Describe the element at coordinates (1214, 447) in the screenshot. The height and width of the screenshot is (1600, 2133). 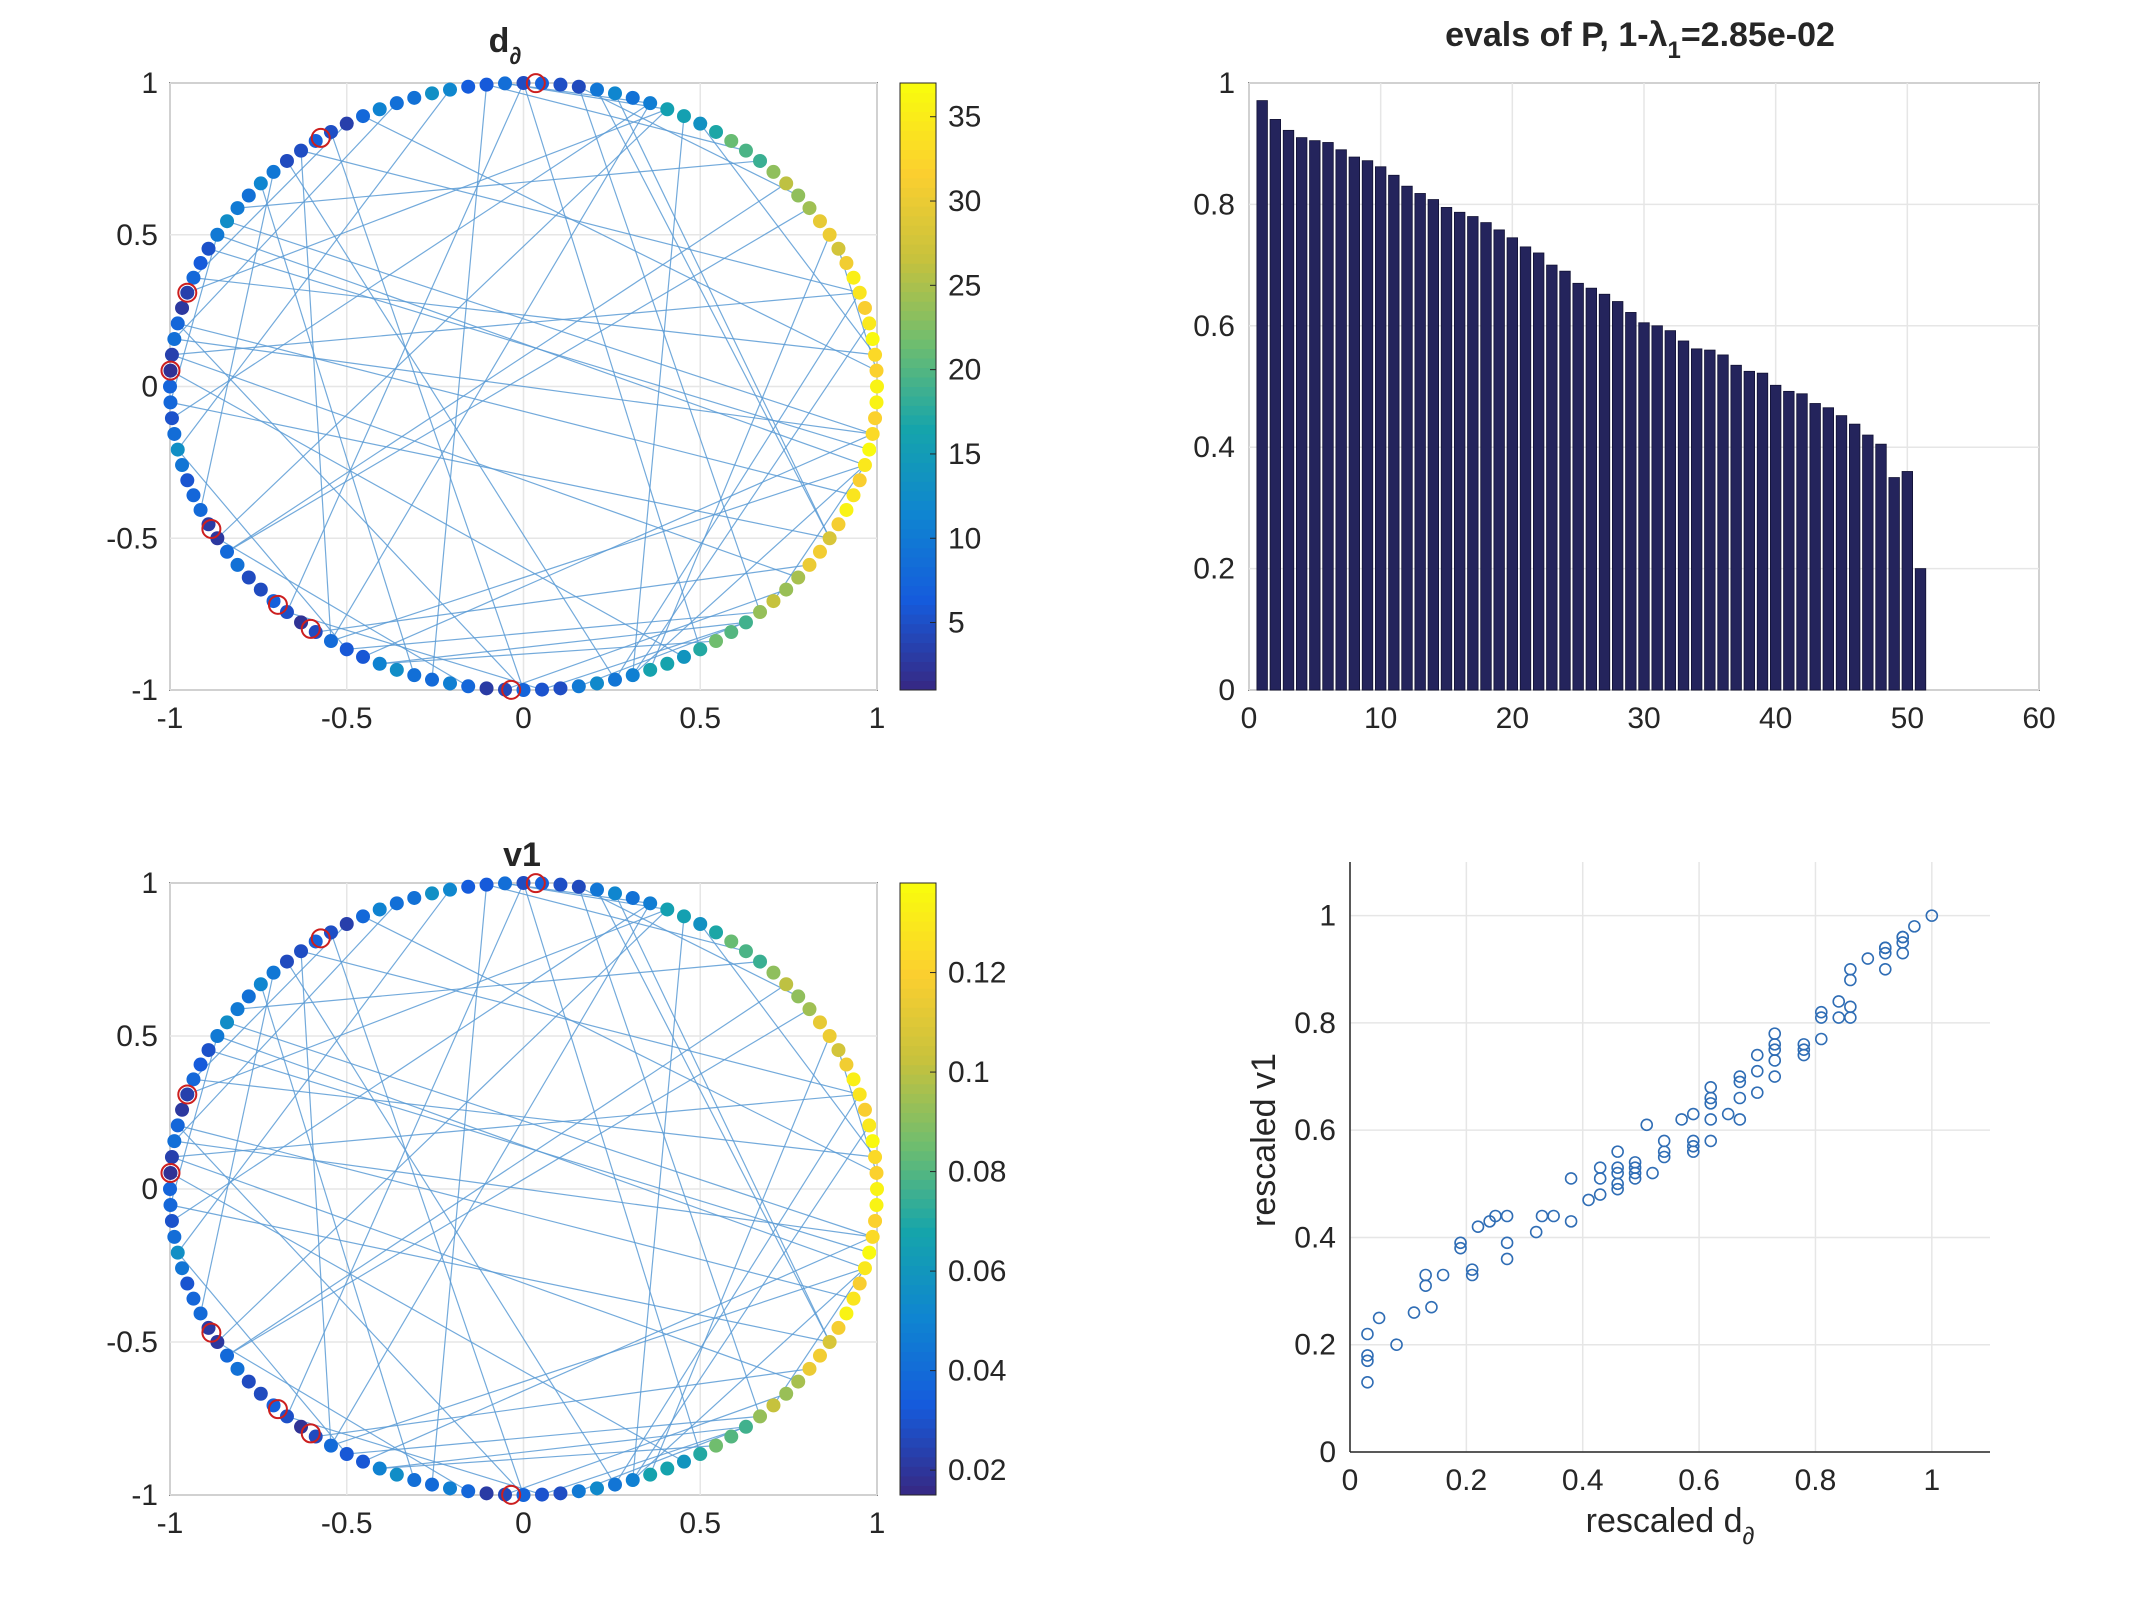
I see `y-tick-label: 0.4` at that location.